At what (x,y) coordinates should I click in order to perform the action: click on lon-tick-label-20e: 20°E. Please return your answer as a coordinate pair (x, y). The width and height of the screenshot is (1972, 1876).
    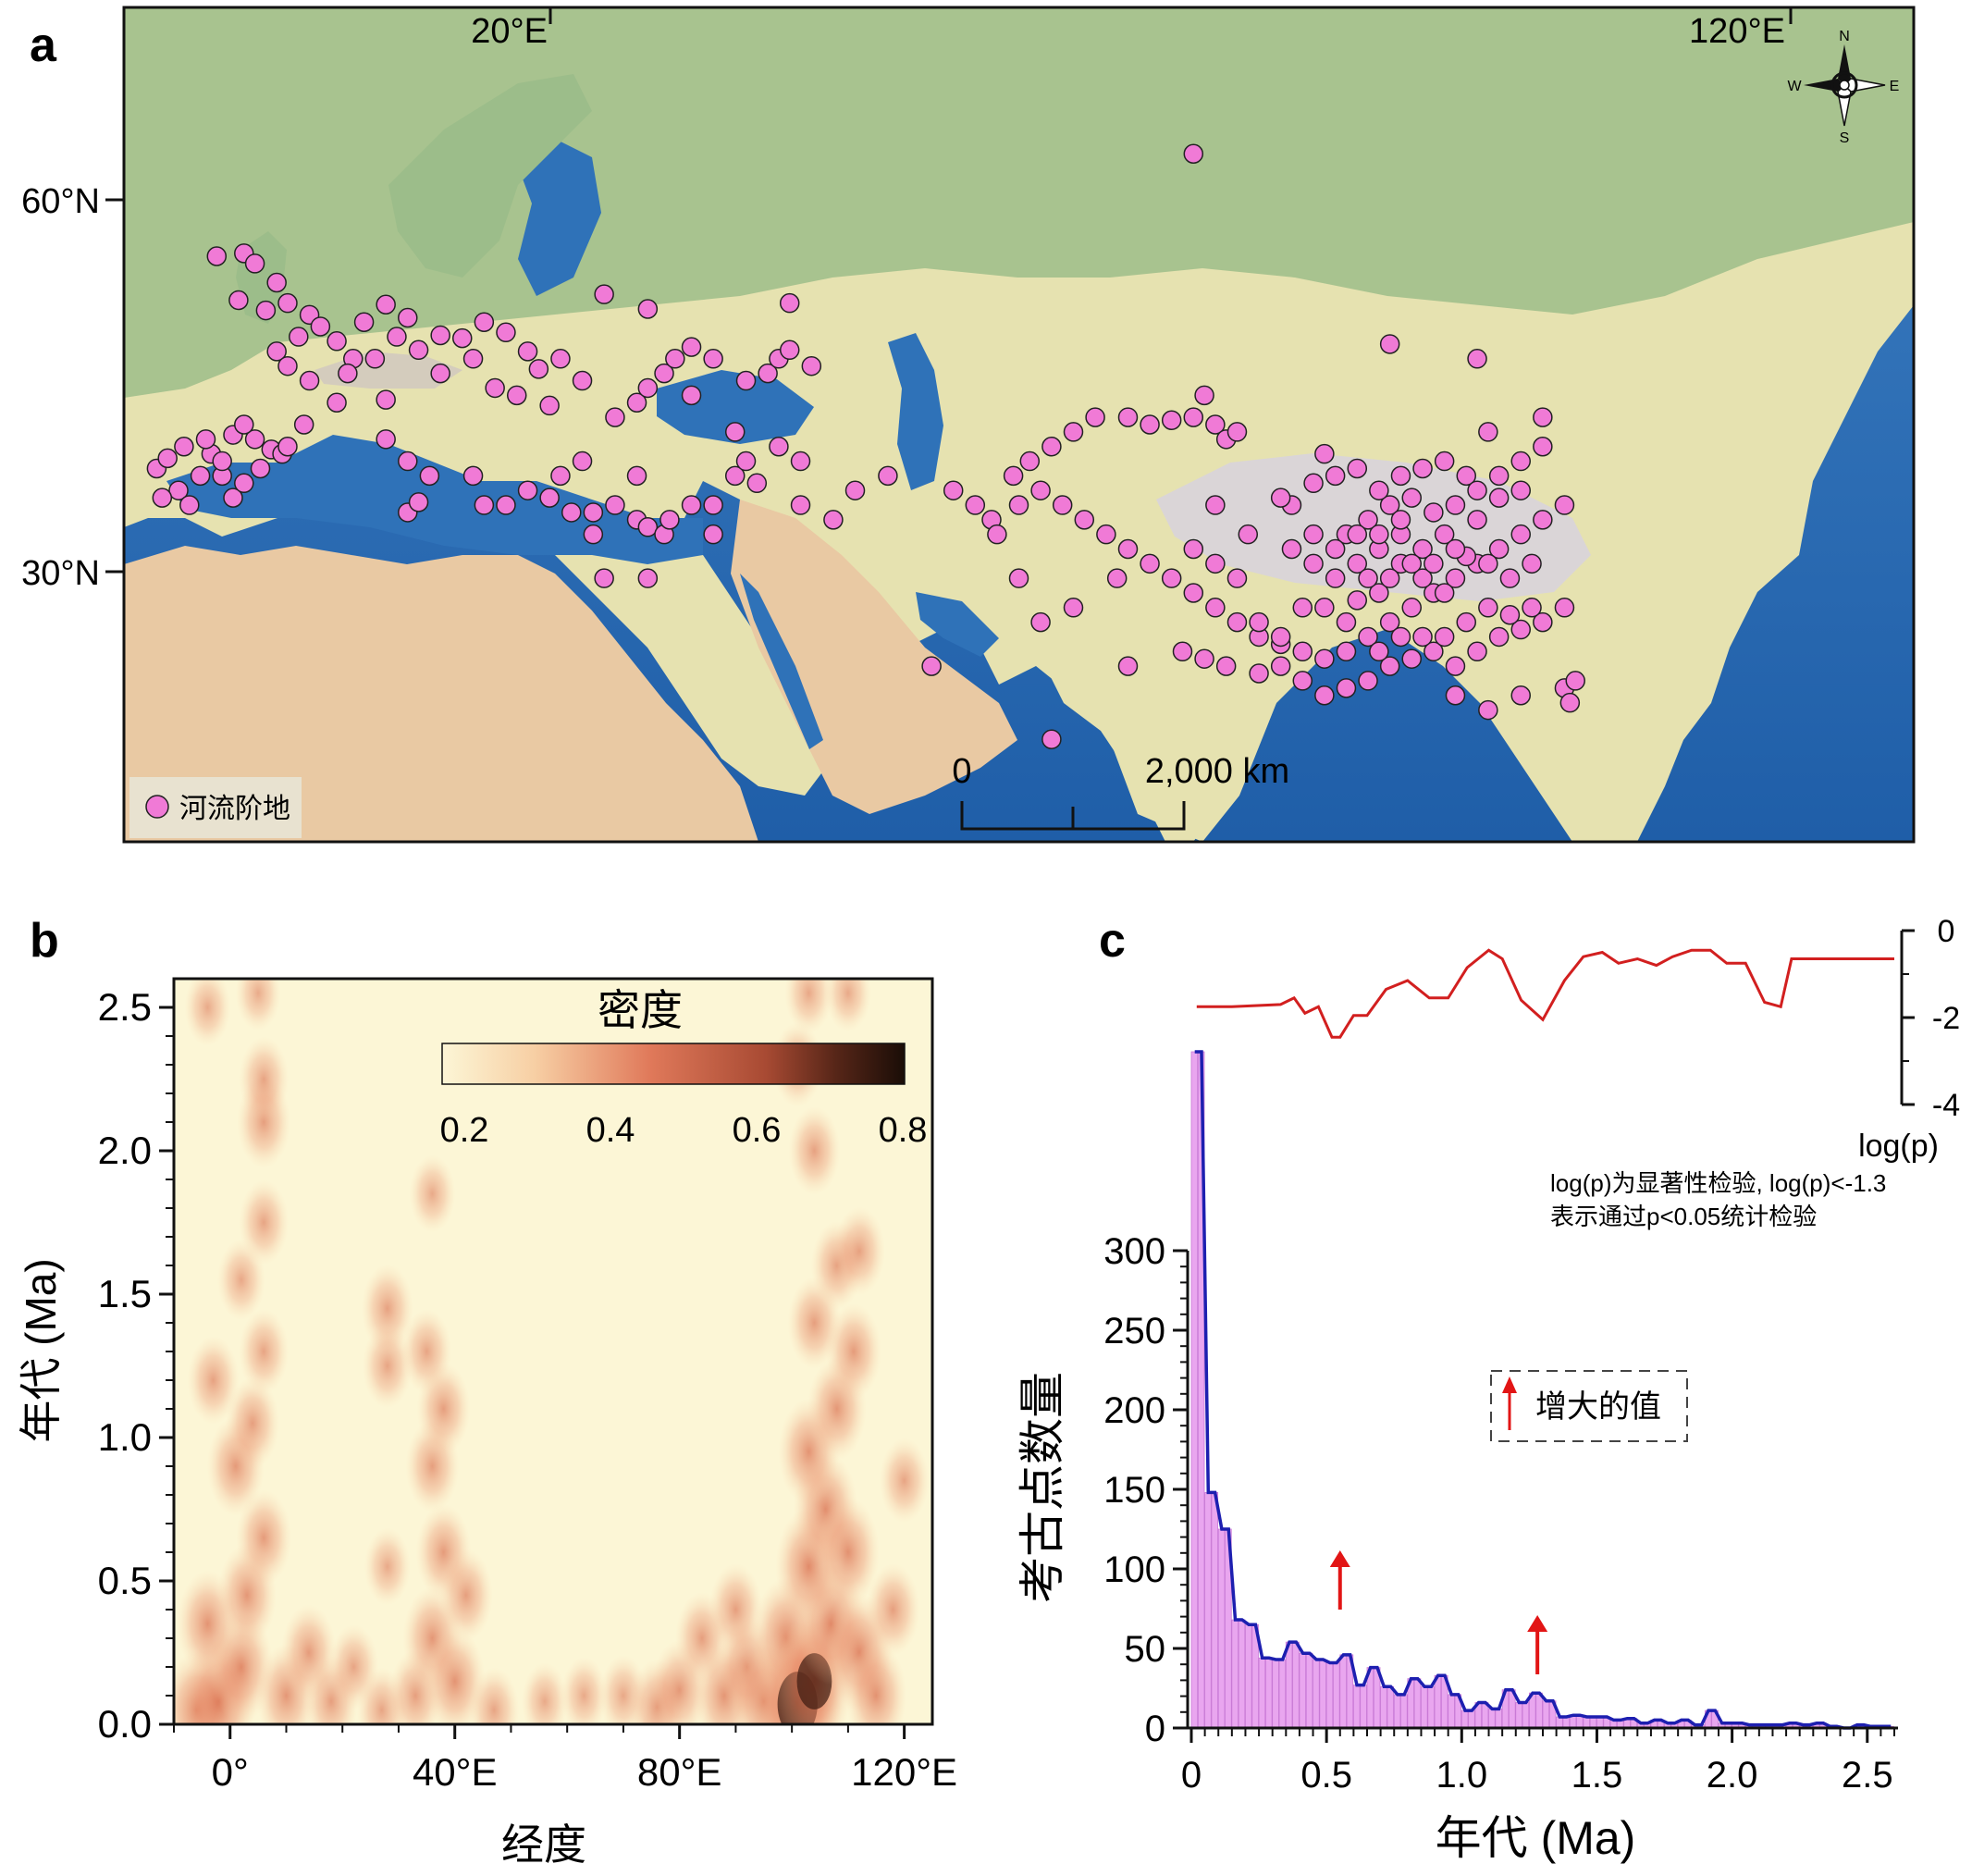
    Looking at the image, I should click on (510, 31).